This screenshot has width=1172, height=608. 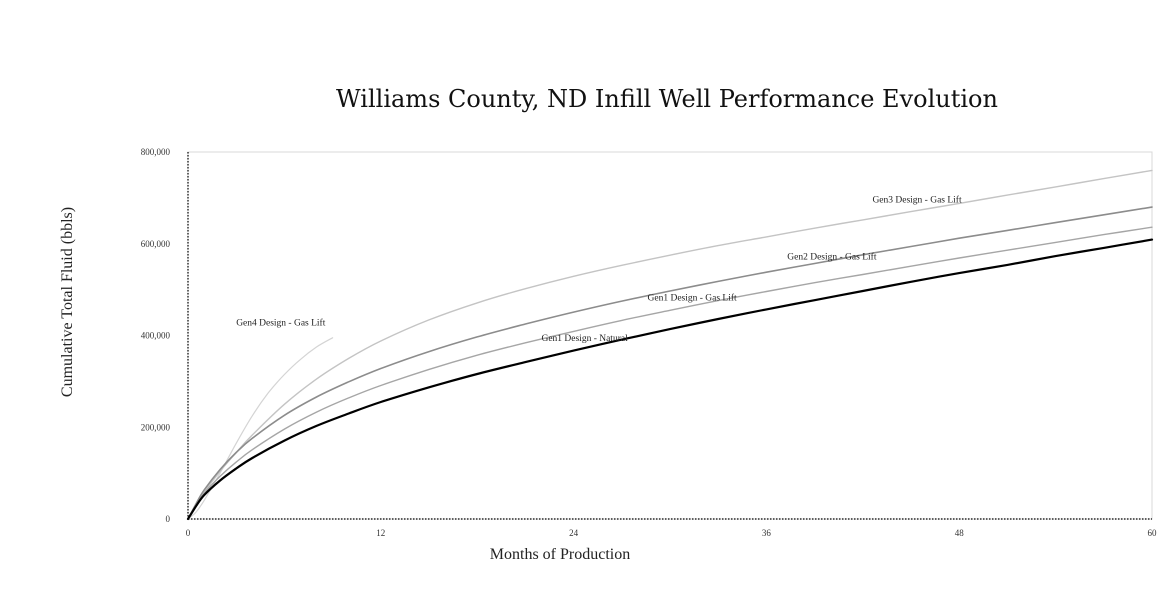 What do you see at coordinates (832, 256) in the screenshot?
I see `series-label: Gen2 Design - Gas Lift` at bounding box center [832, 256].